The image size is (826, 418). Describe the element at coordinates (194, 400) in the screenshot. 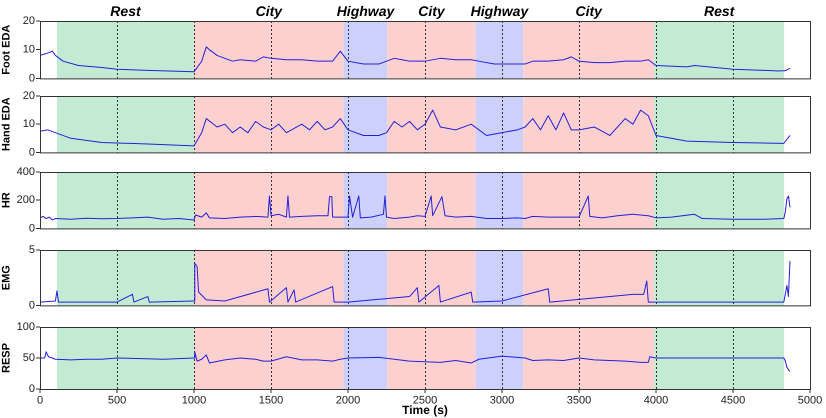

I see `x-tick-label: 1000` at that location.